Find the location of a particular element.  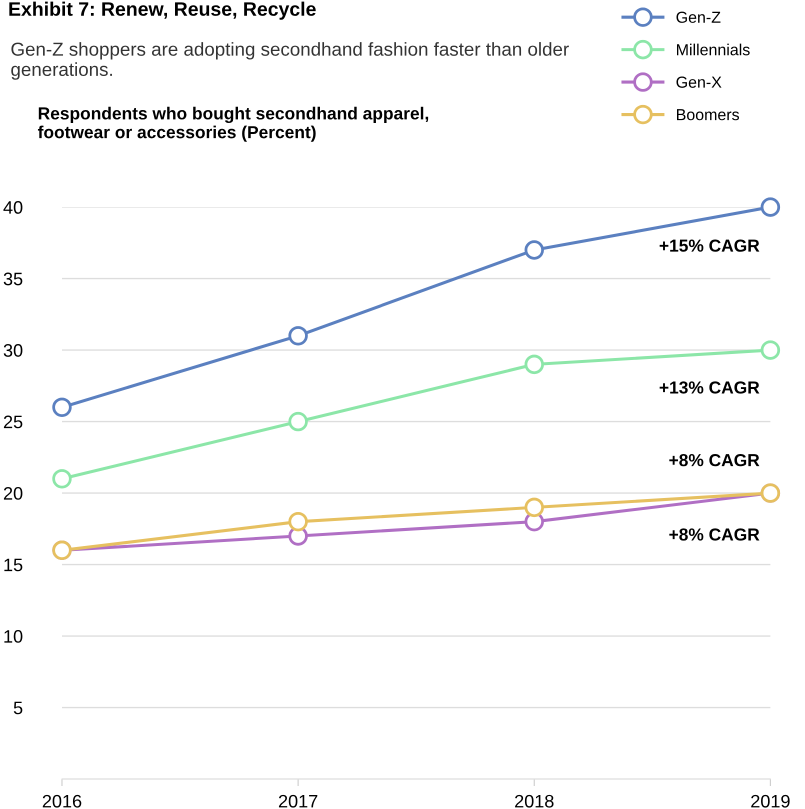

y-tick-label: 15 is located at coordinates (13, 565).